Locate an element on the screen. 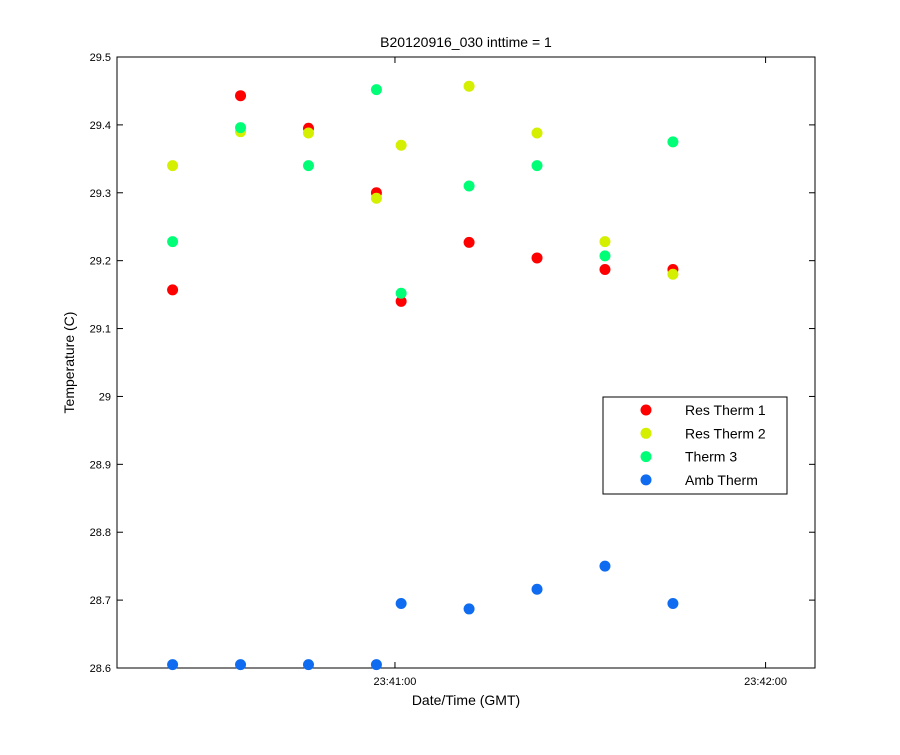 This screenshot has width=900, height=755. y-tick-label: 28.9 is located at coordinates (100, 465).